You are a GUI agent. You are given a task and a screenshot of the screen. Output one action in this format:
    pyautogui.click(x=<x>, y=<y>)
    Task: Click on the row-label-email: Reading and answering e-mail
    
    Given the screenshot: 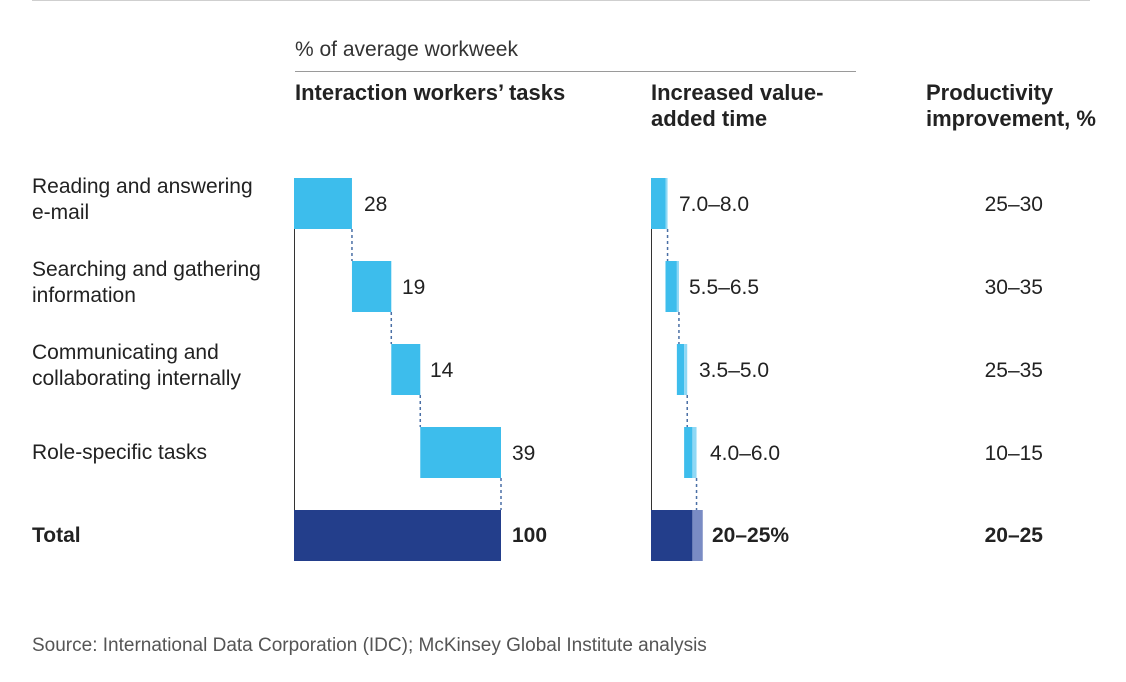 What is the action you would take?
    pyautogui.click(x=142, y=199)
    